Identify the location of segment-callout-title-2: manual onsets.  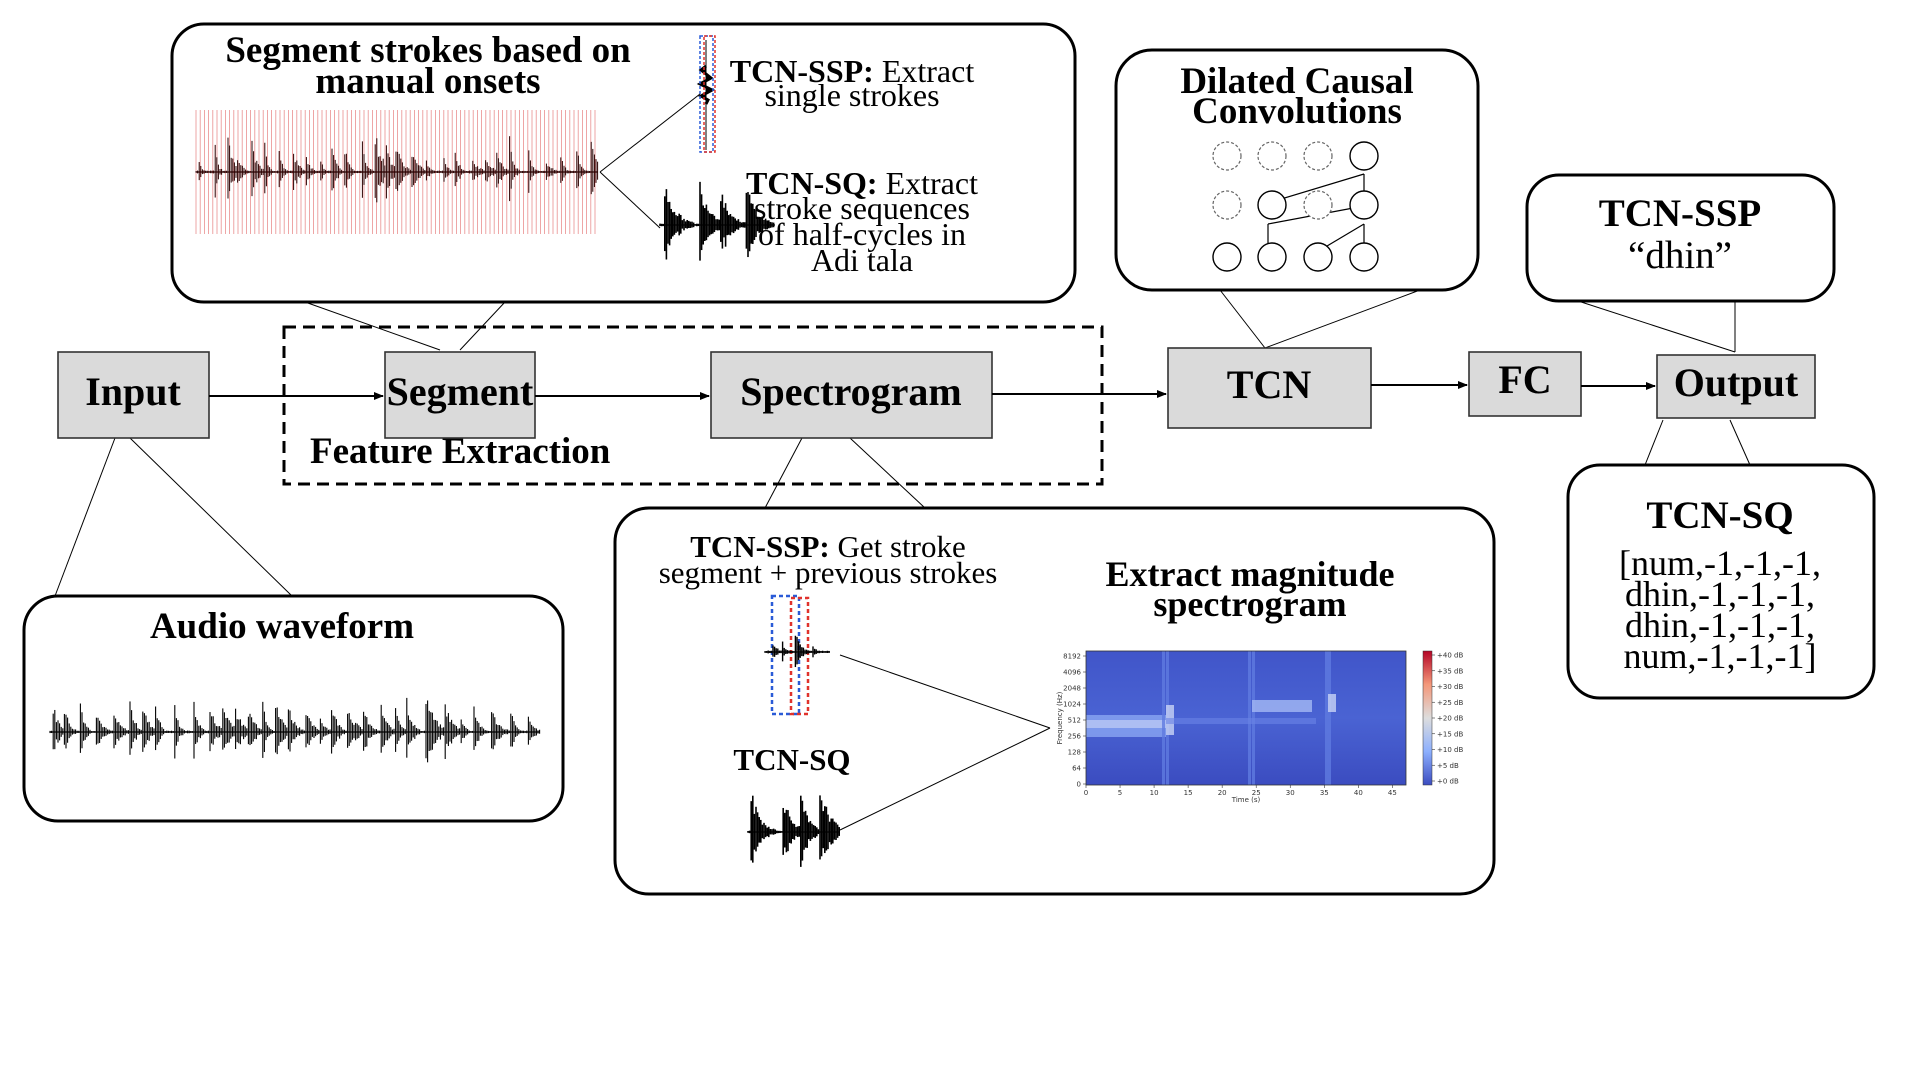
(427, 81).